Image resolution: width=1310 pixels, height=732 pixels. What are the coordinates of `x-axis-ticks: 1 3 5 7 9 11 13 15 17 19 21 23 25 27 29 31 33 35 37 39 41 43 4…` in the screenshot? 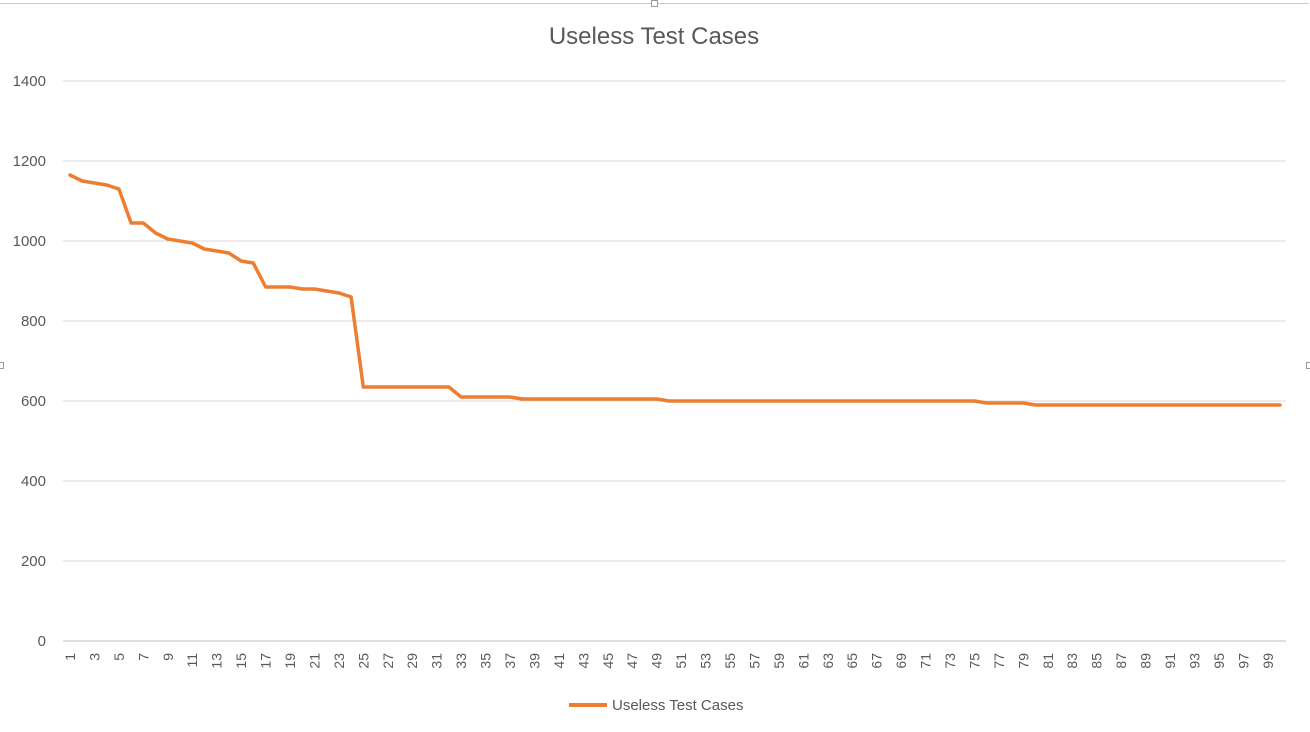 It's located at (669, 661).